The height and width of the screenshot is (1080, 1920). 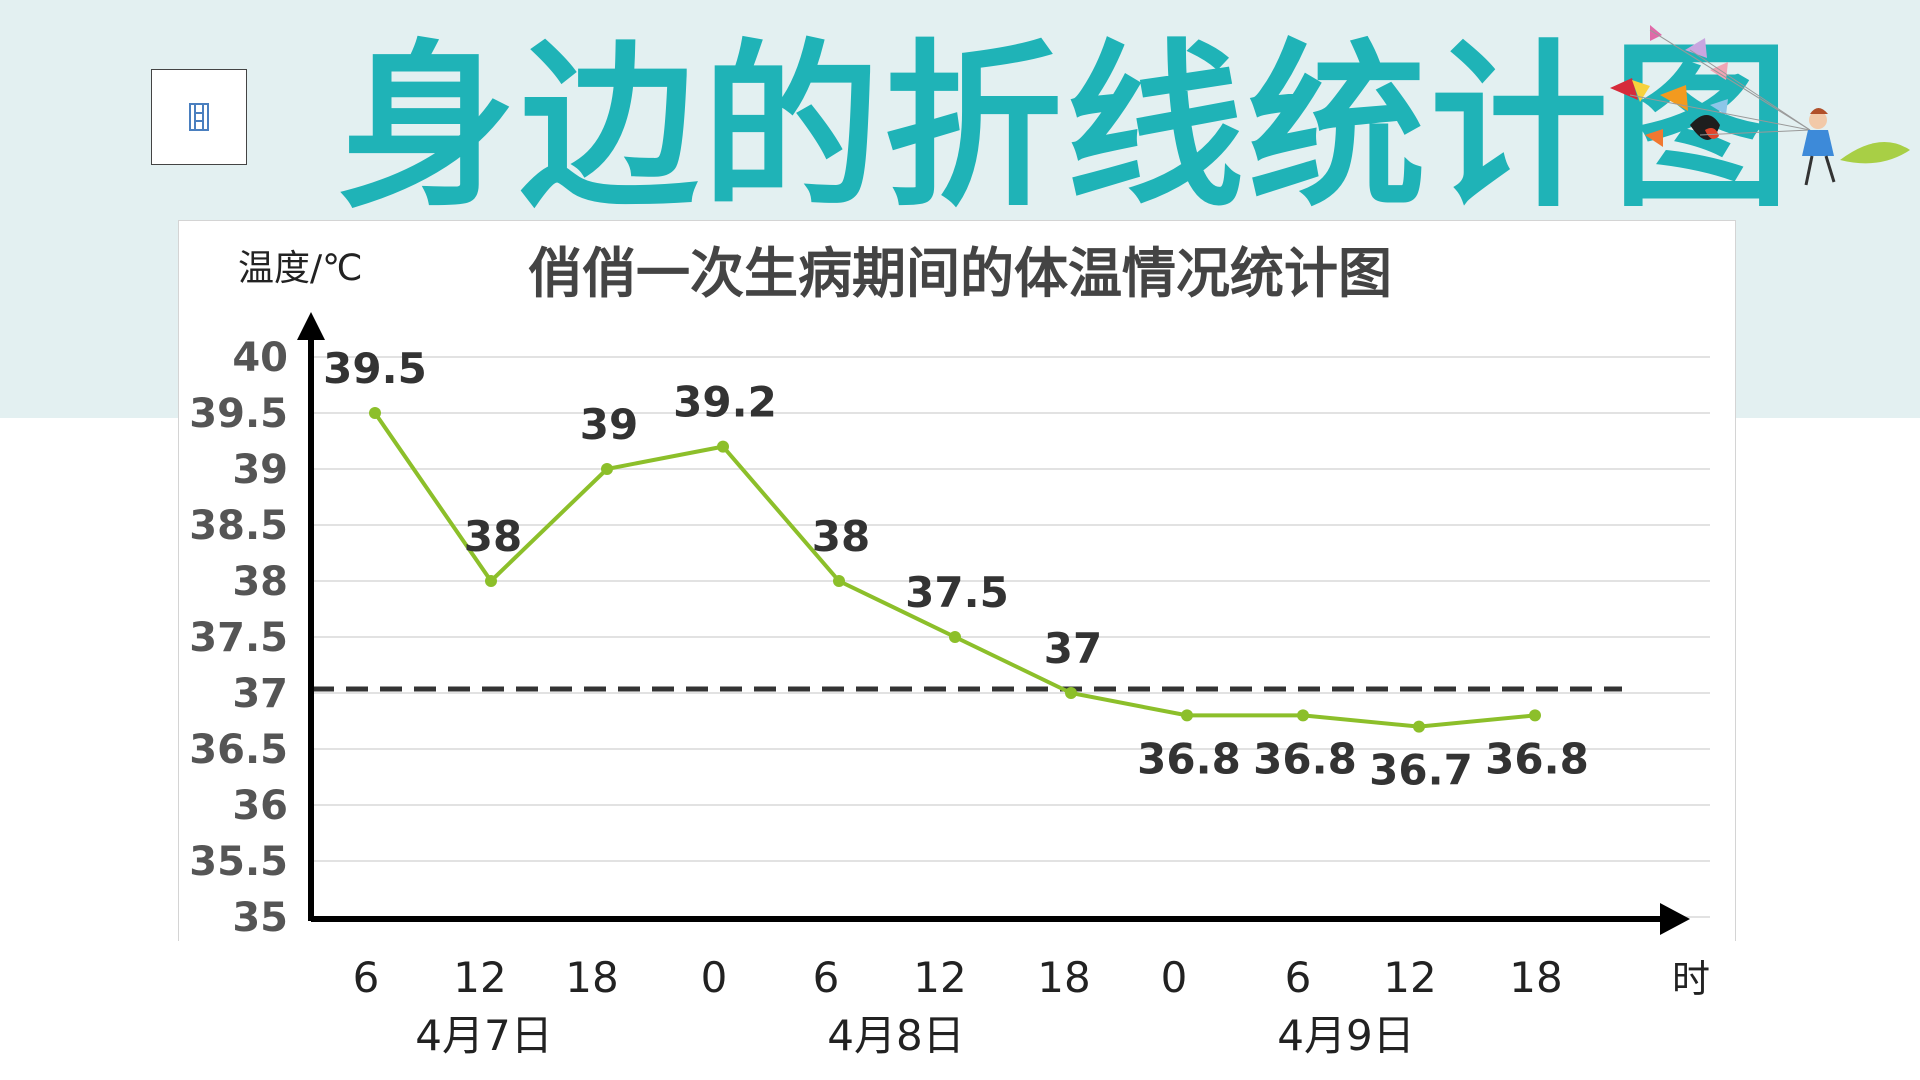 I want to click on day-label: 4月8日, so click(x=895, y=1035).